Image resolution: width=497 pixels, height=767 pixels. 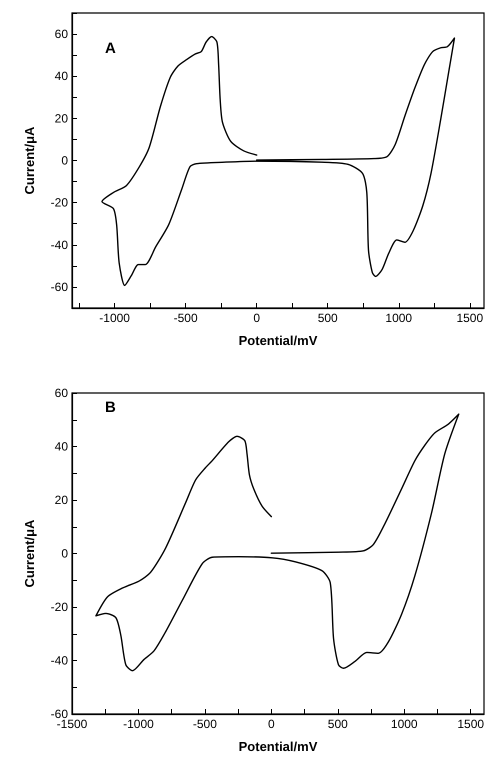 I want to click on chart-title: B, so click(x=110, y=407).